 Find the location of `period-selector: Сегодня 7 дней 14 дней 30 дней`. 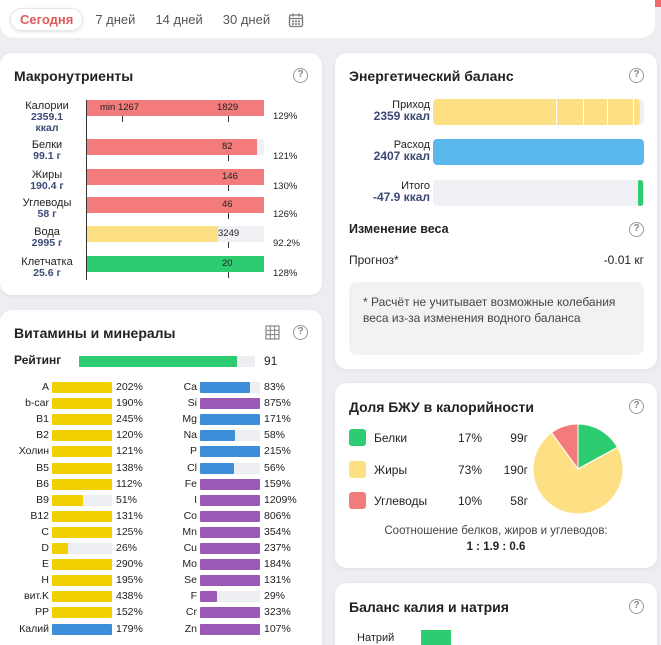

period-selector: Сегодня 7 дней 14 дней 30 дней is located at coordinates (327, 19).